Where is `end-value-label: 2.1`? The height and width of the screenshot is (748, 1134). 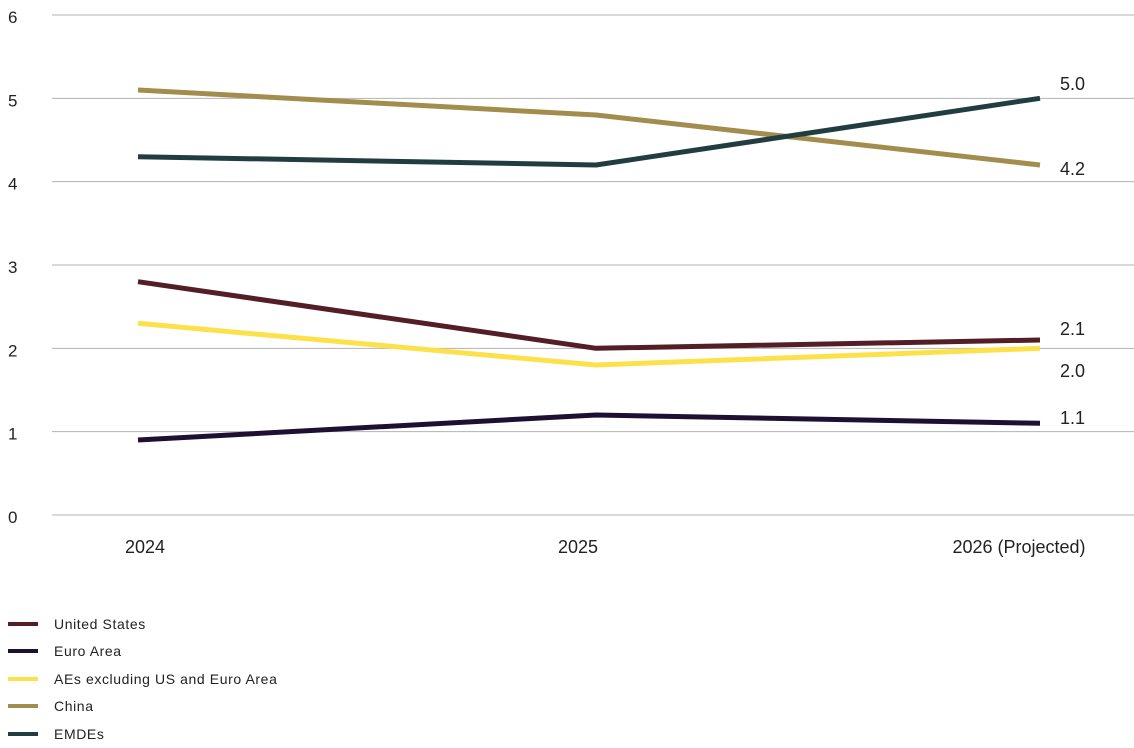
end-value-label: 2.1 is located at coordinates (1072, 329).